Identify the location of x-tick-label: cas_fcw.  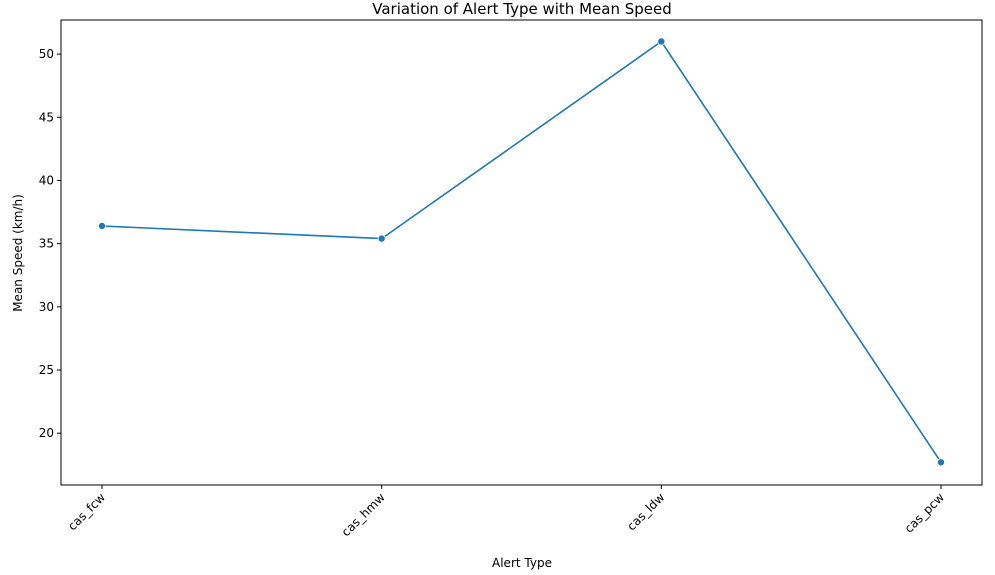
(86, 511).